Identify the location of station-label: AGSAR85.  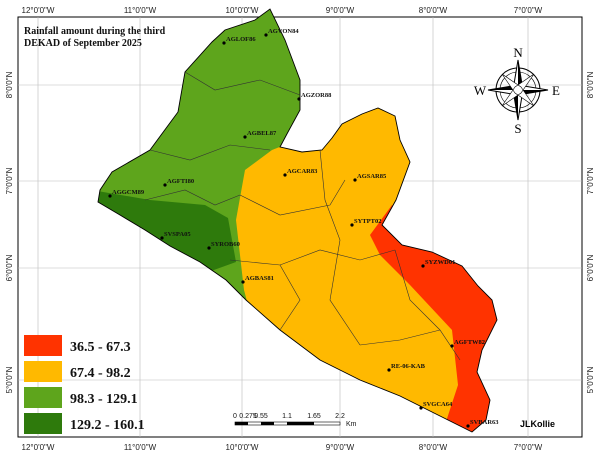
(372, 176).